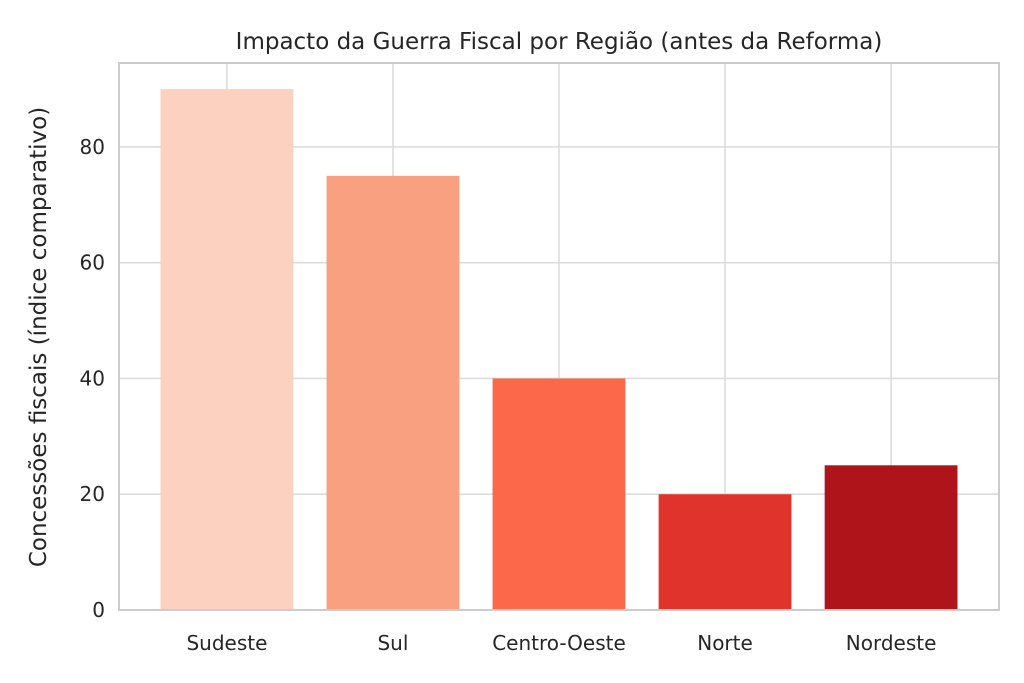 The height and width of the screenshot is (683, 1024). What do you see at coordinates (891, 537) in the screenshot?
I see `bar-nordeste` at bounding box center [891, 537].